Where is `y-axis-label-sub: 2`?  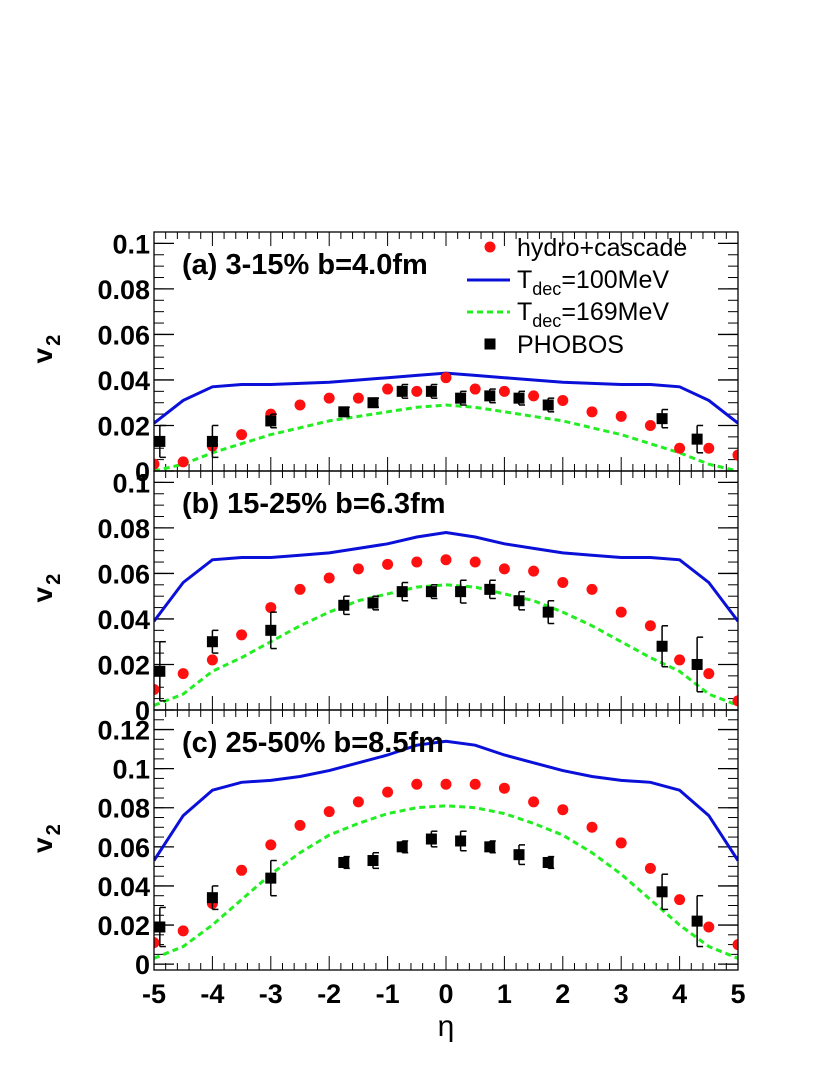
y-axis-label-sub: 2 is located at coordinates (54, 829).